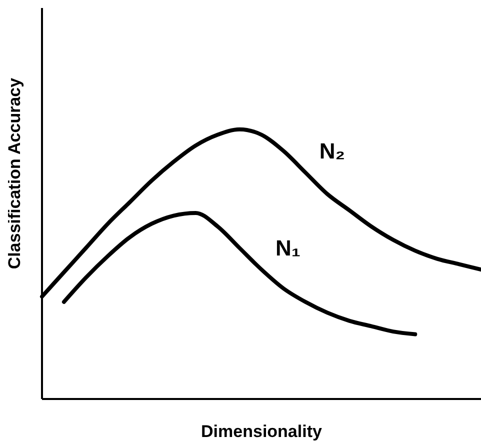  Describe the element at coordinates (332, 151) in the screenshot. I see `series-label: N₂` at that location.